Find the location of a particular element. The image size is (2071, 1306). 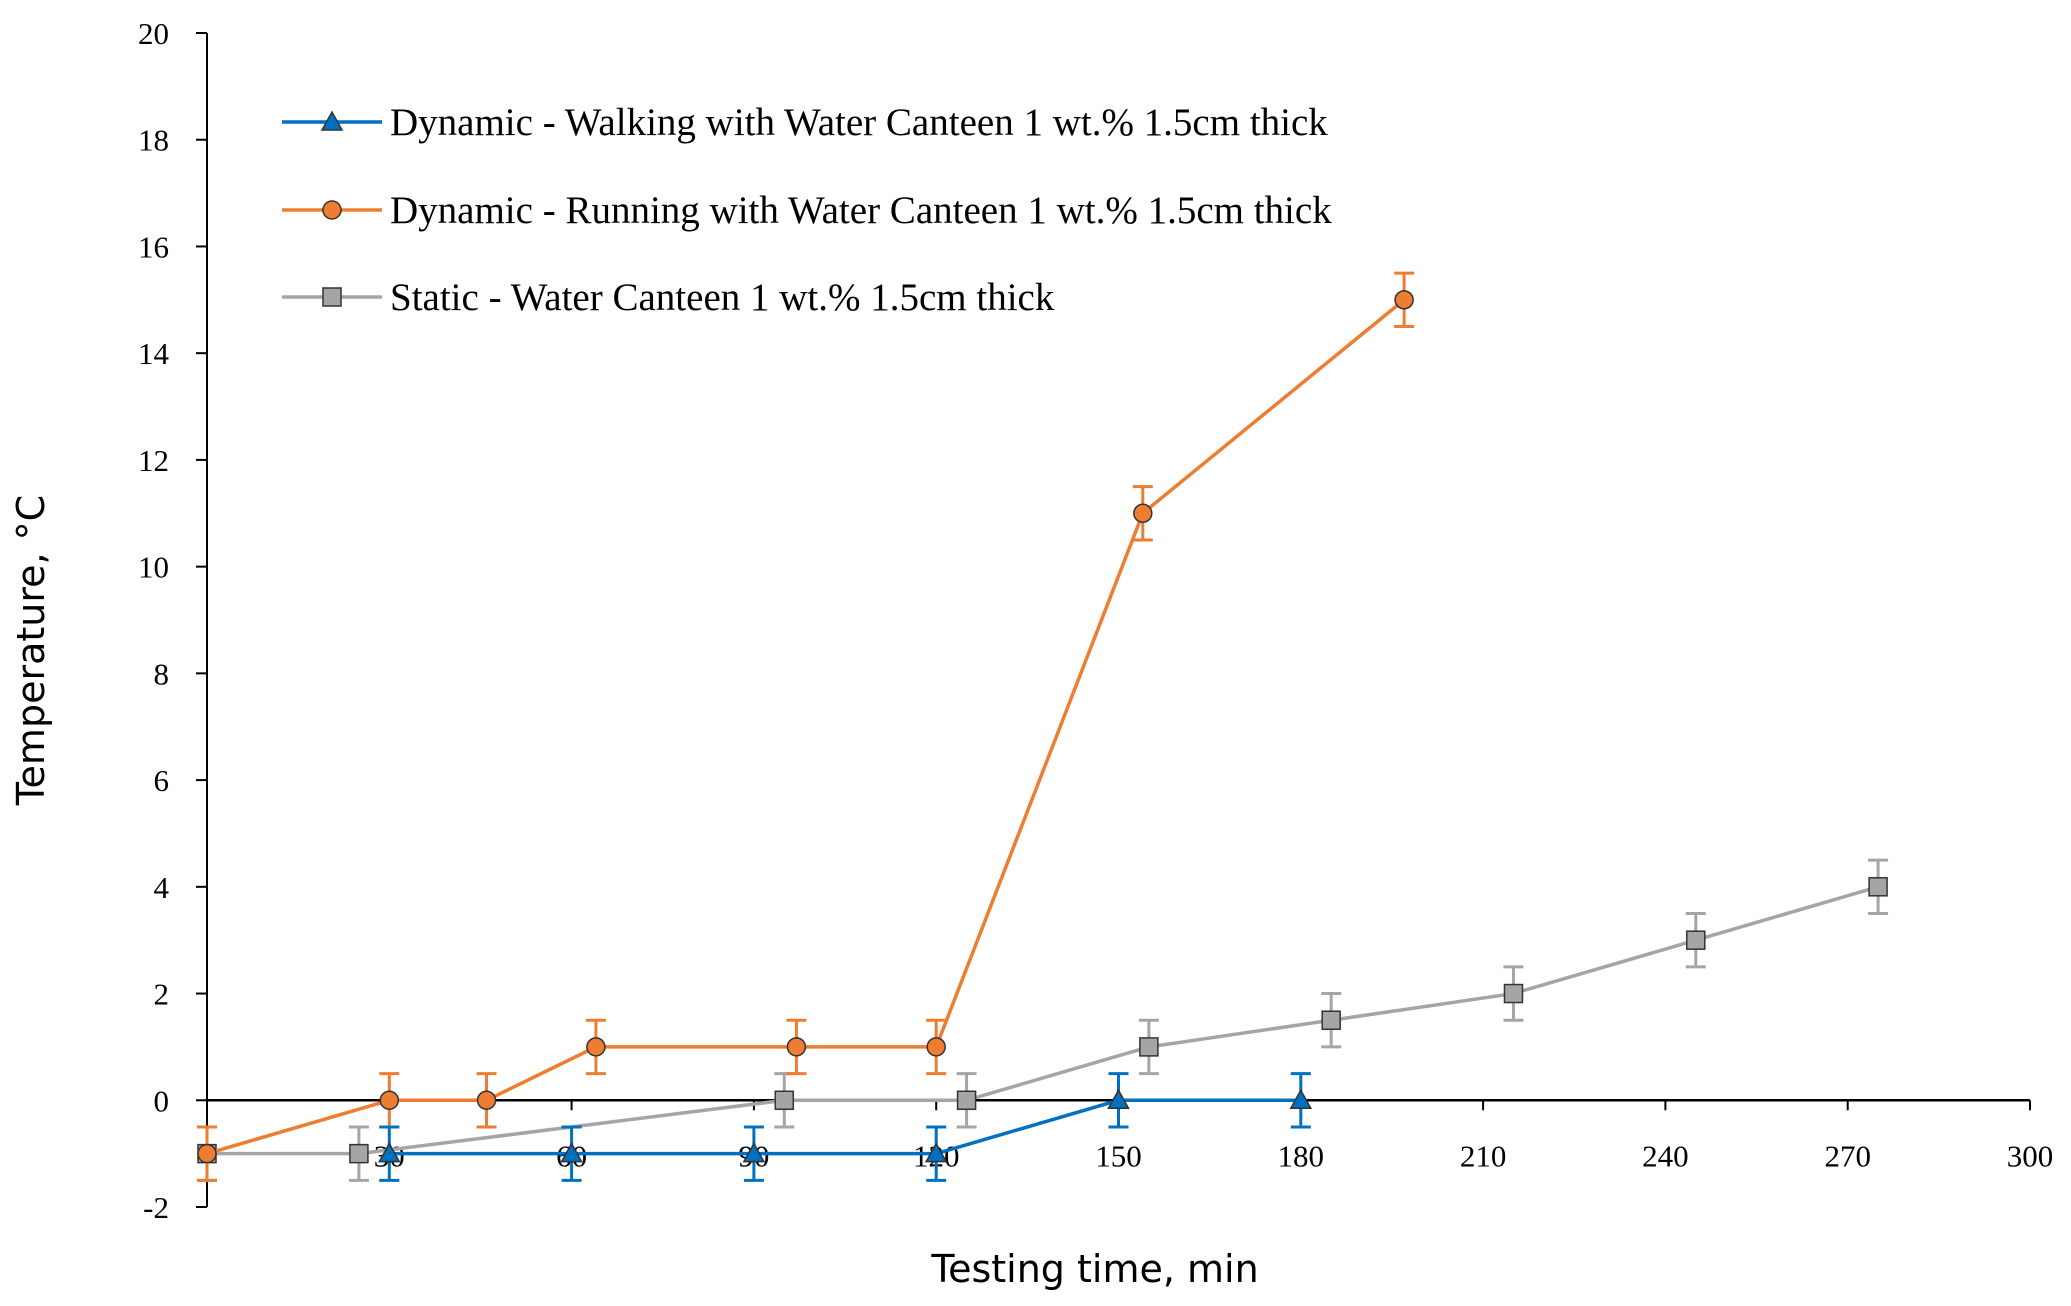

y-axis-title: Temperature, °C is located at coordinates (31, 650).